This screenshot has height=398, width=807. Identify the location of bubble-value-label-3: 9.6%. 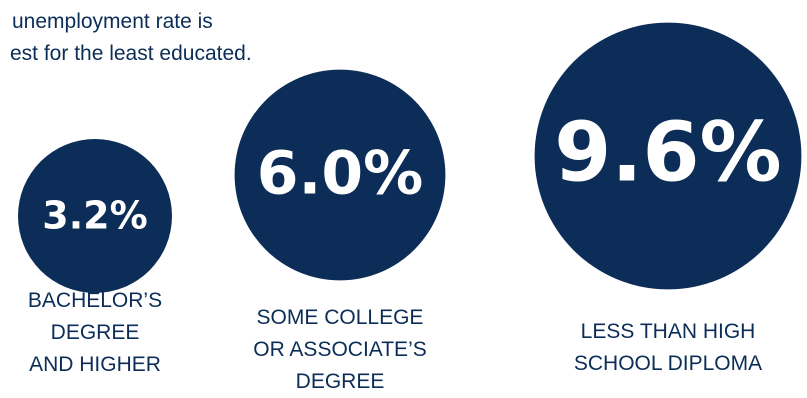
(667, 152).